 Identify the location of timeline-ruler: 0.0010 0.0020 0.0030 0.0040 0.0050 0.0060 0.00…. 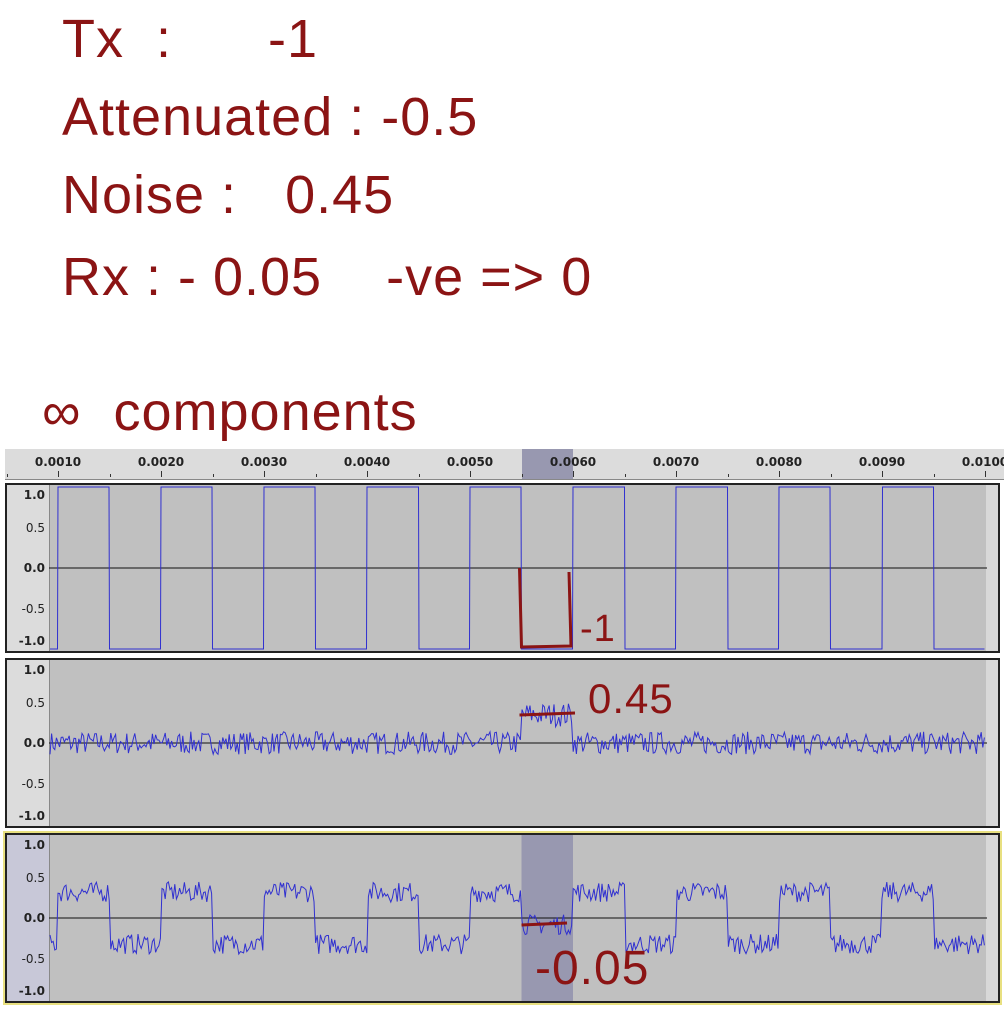
(504, 464).